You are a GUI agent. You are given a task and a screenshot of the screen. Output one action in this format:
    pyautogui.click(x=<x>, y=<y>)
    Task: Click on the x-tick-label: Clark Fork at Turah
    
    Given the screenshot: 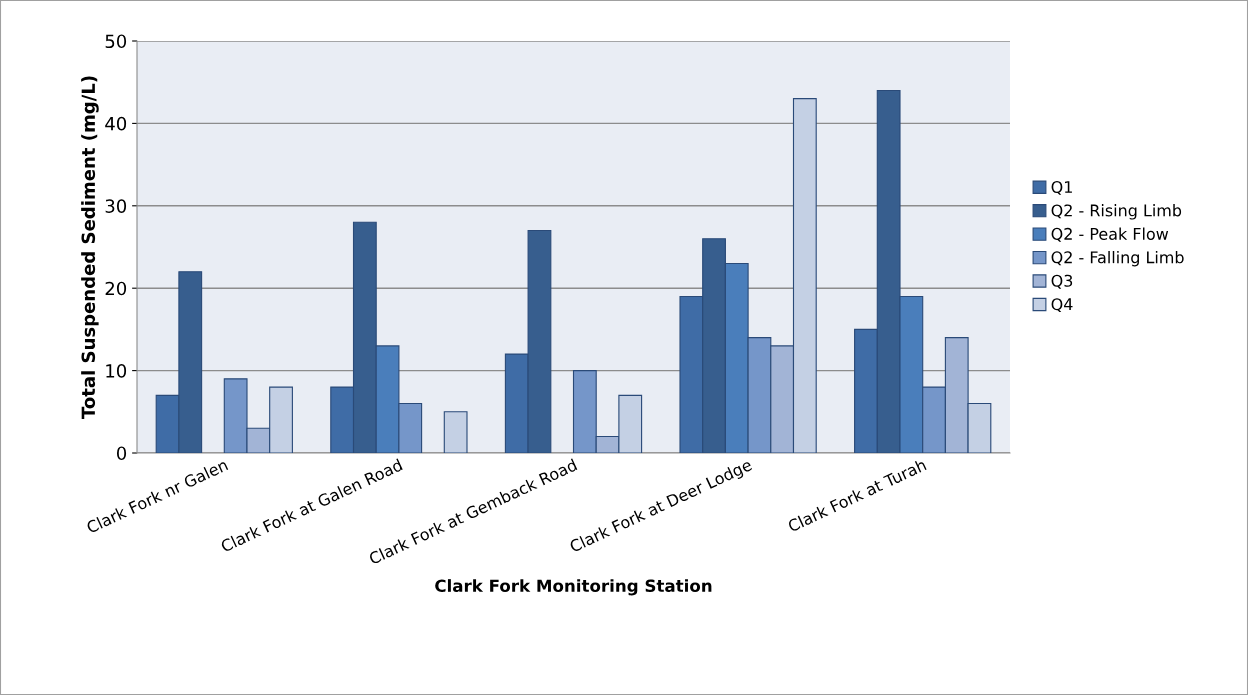 What is the action you would take?
    pyautogui.click(x=857, y=495)
    